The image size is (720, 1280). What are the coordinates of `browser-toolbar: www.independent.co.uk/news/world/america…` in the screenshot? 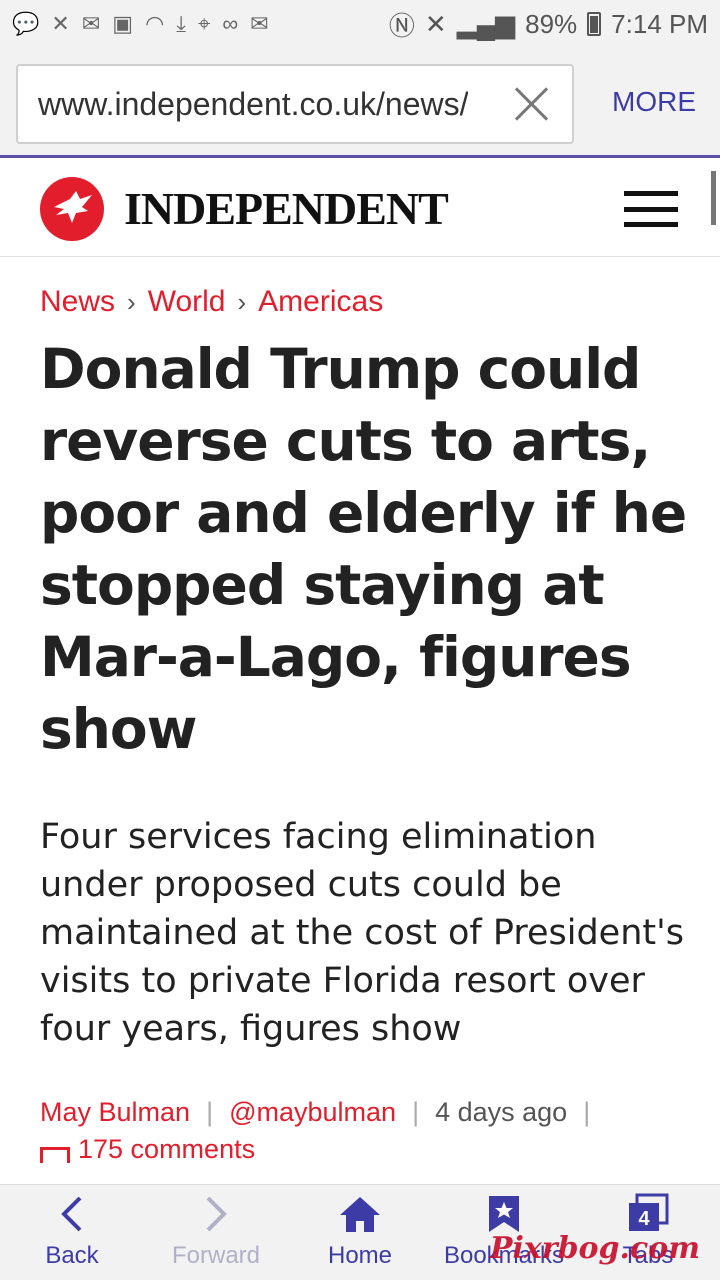 It's located at (360, 103).